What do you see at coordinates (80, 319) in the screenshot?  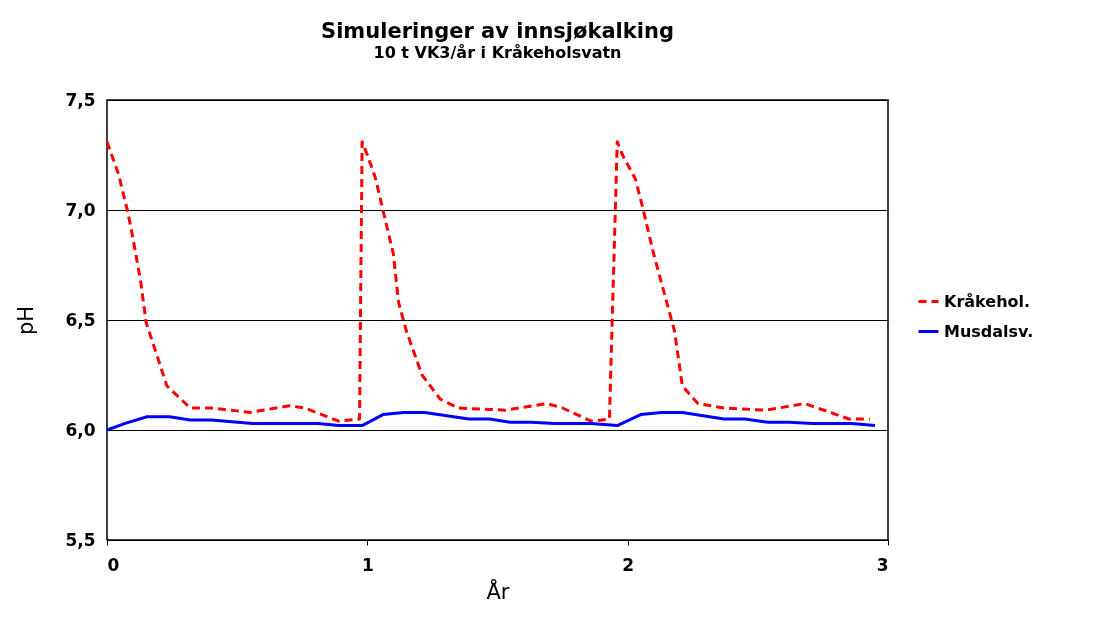 I see `y-tick-label: 6,5` at bounding box center [80, 319].